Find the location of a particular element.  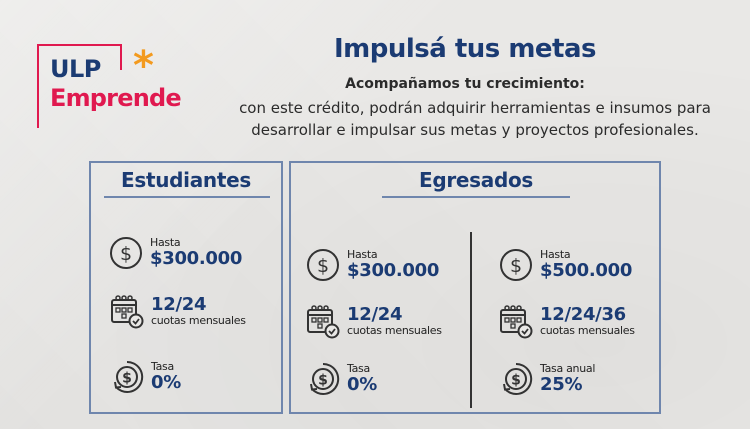

egresados-title: Egresados is located at coordinates (476, 180).